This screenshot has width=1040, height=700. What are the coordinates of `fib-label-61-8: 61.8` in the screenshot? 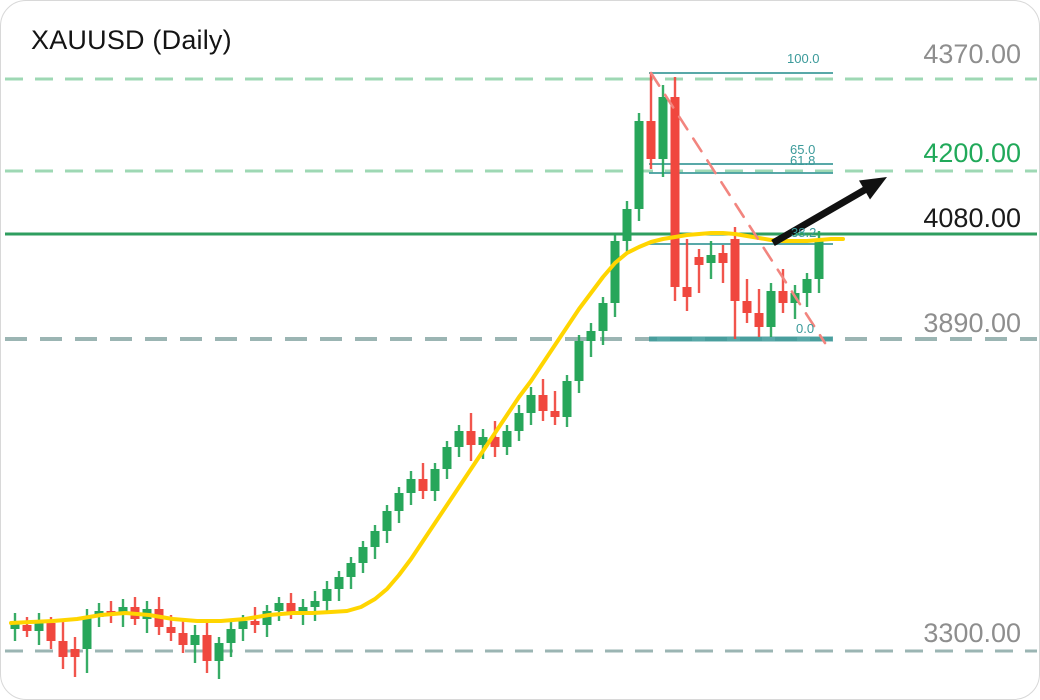 It's located at (803, 160).